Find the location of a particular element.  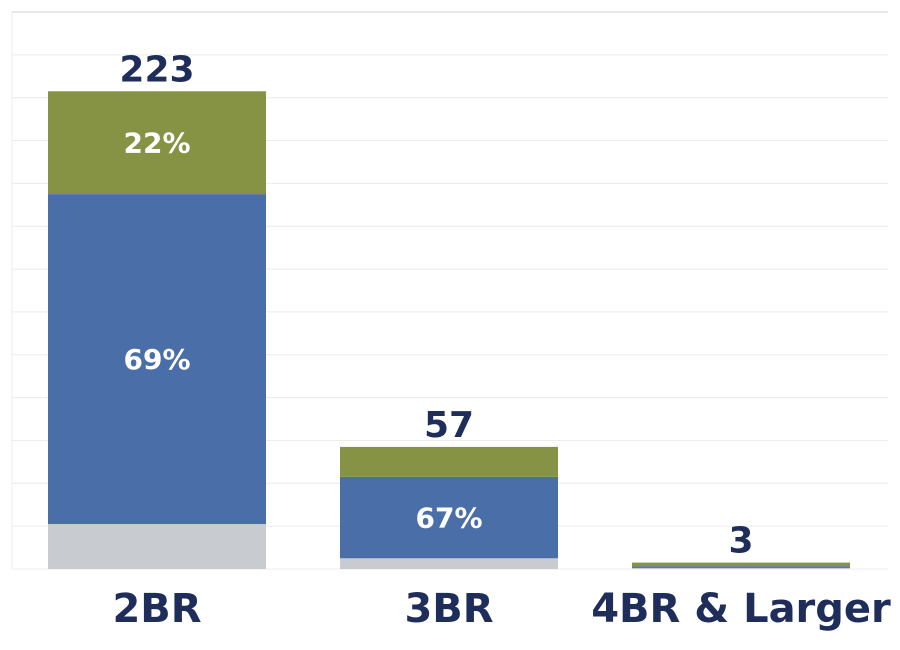

category-tick-label: 3BR is located at coordinates (448, 609).